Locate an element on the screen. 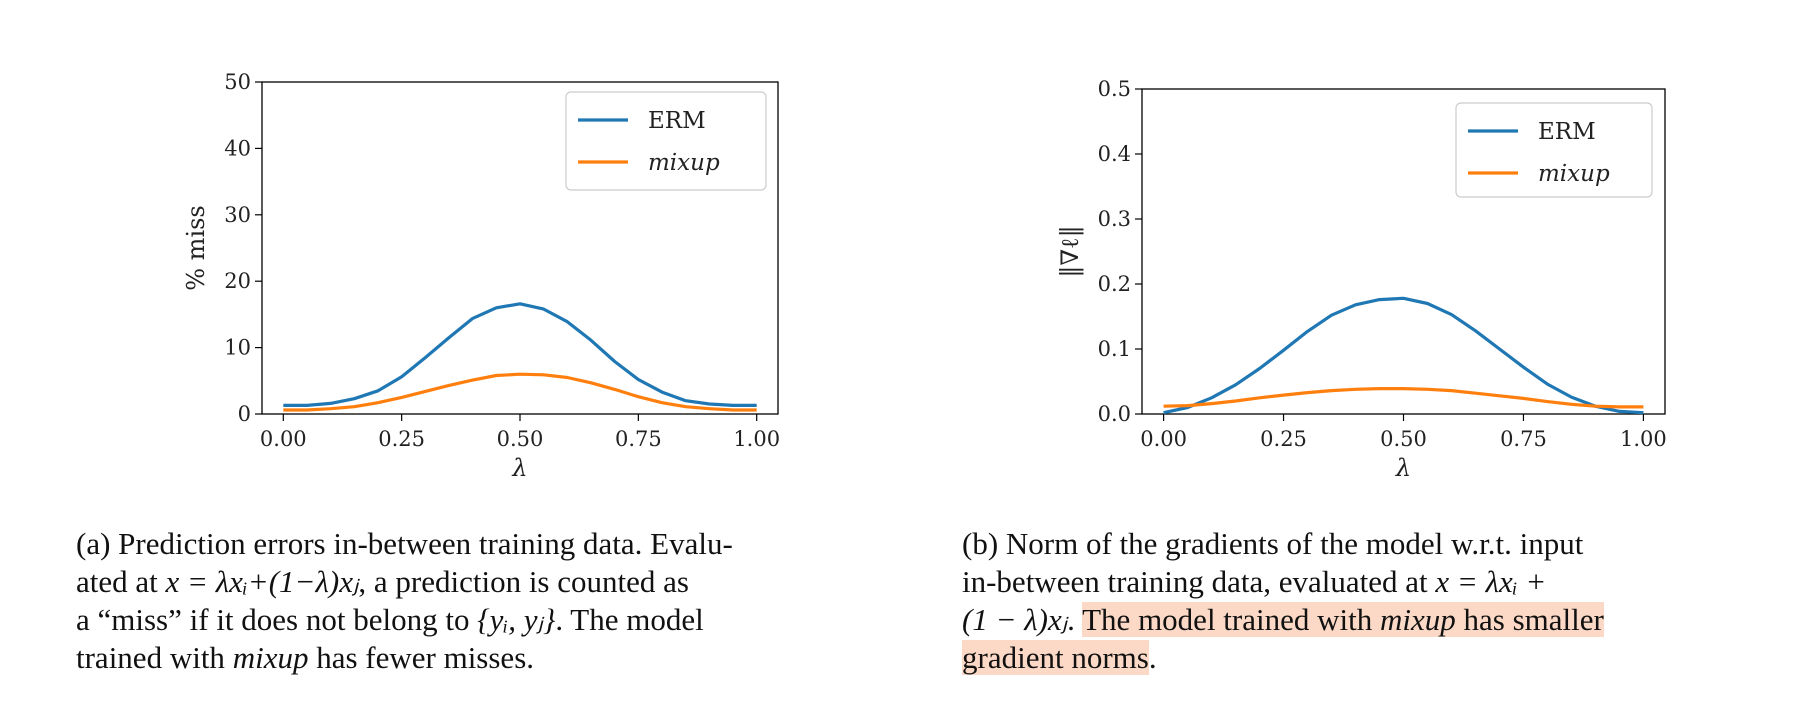 This screenshot has height=706, width=1820. caption-a-line4-post: has fewer misses. is located at coordinates (421, 657).